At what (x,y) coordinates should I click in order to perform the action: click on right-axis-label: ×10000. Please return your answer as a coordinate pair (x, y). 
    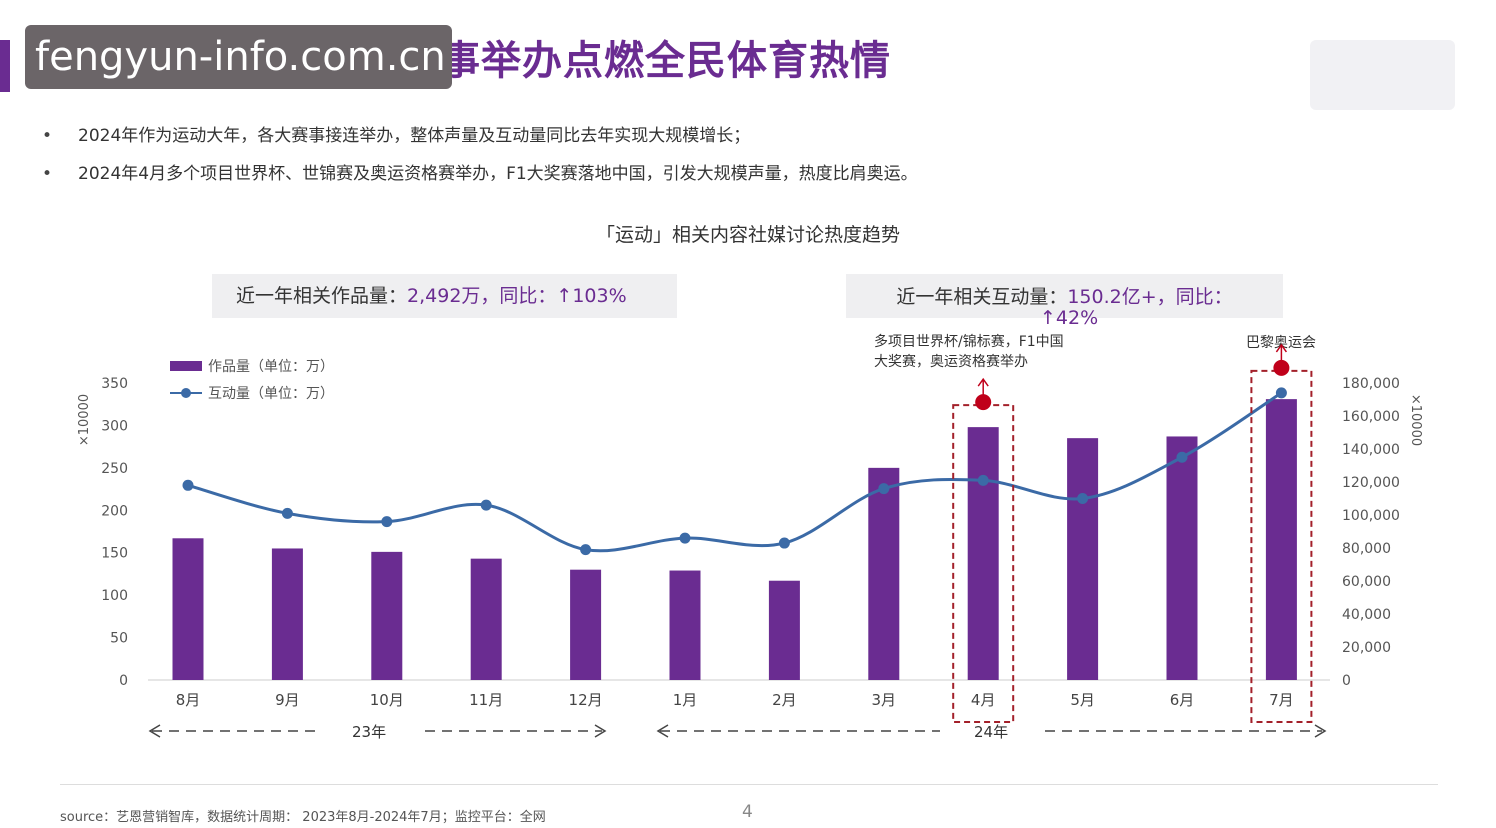
    Looking at the image, I should click on (1415, 420).